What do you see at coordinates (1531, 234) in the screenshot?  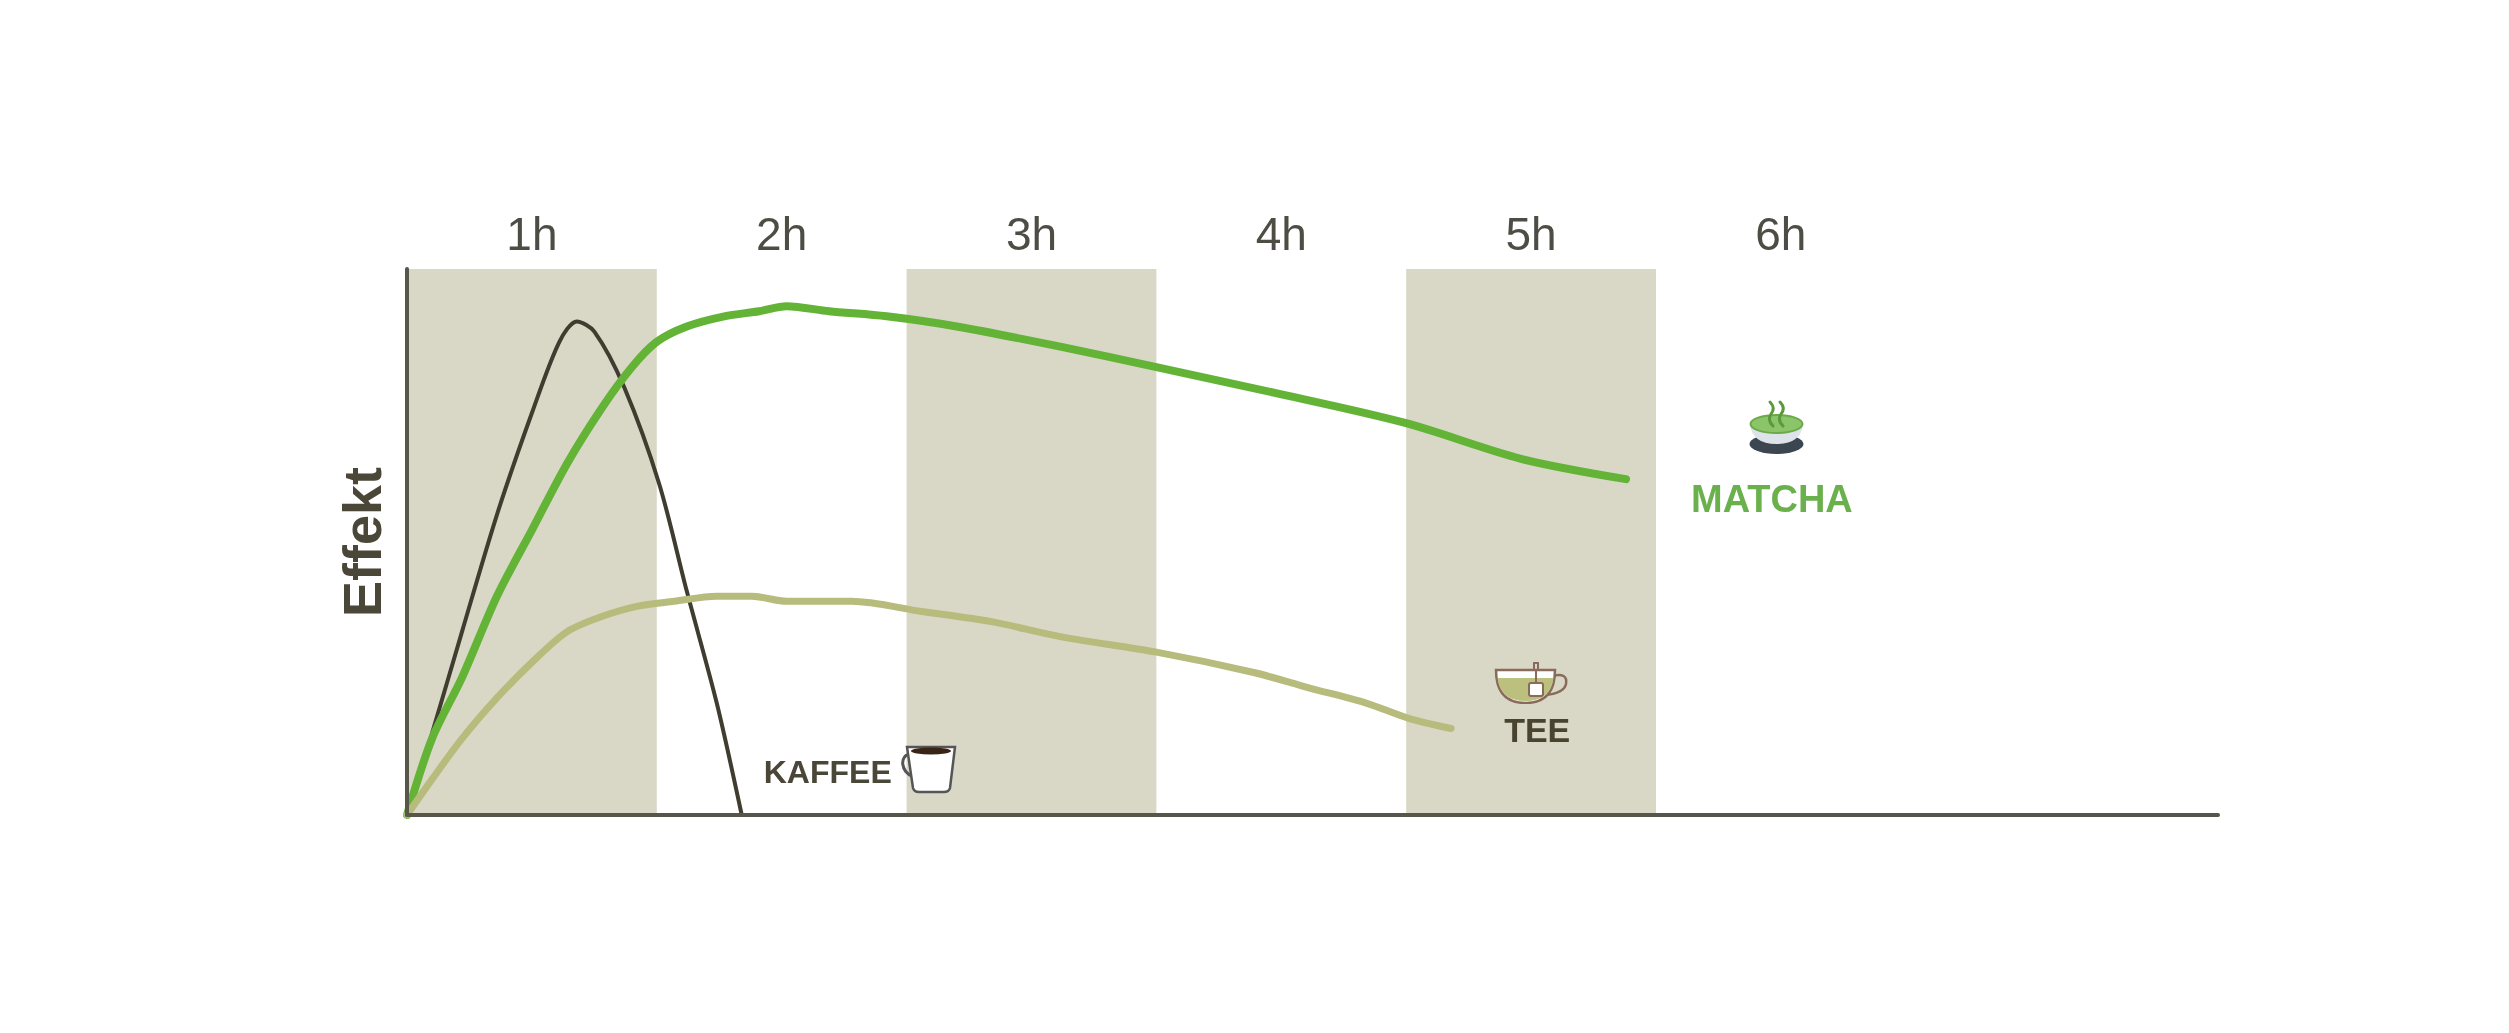 I see `x-tick-label: 5h` at bounding box center [1531, 234].